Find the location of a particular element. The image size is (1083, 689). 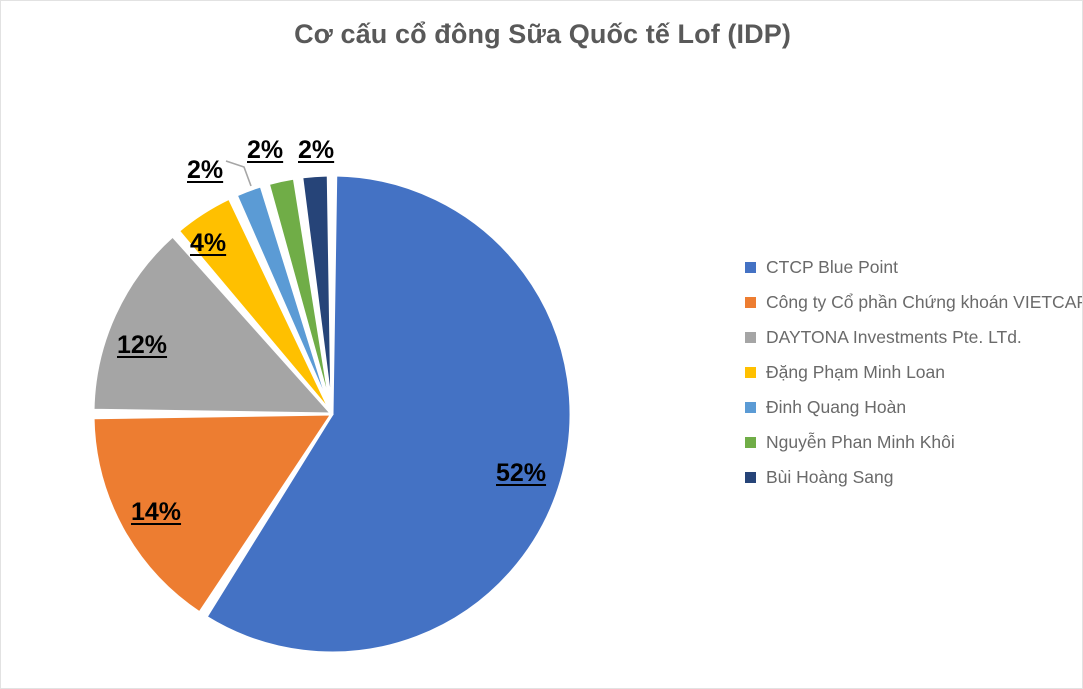

legend-item-label: Bùi Hoàng Sang is located at coordinates (830, 477).